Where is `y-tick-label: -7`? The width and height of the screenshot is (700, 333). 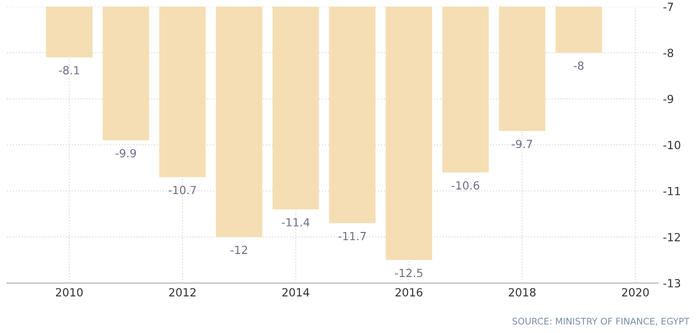
y-tick-label: -7 is located at coordinates (668, 6).